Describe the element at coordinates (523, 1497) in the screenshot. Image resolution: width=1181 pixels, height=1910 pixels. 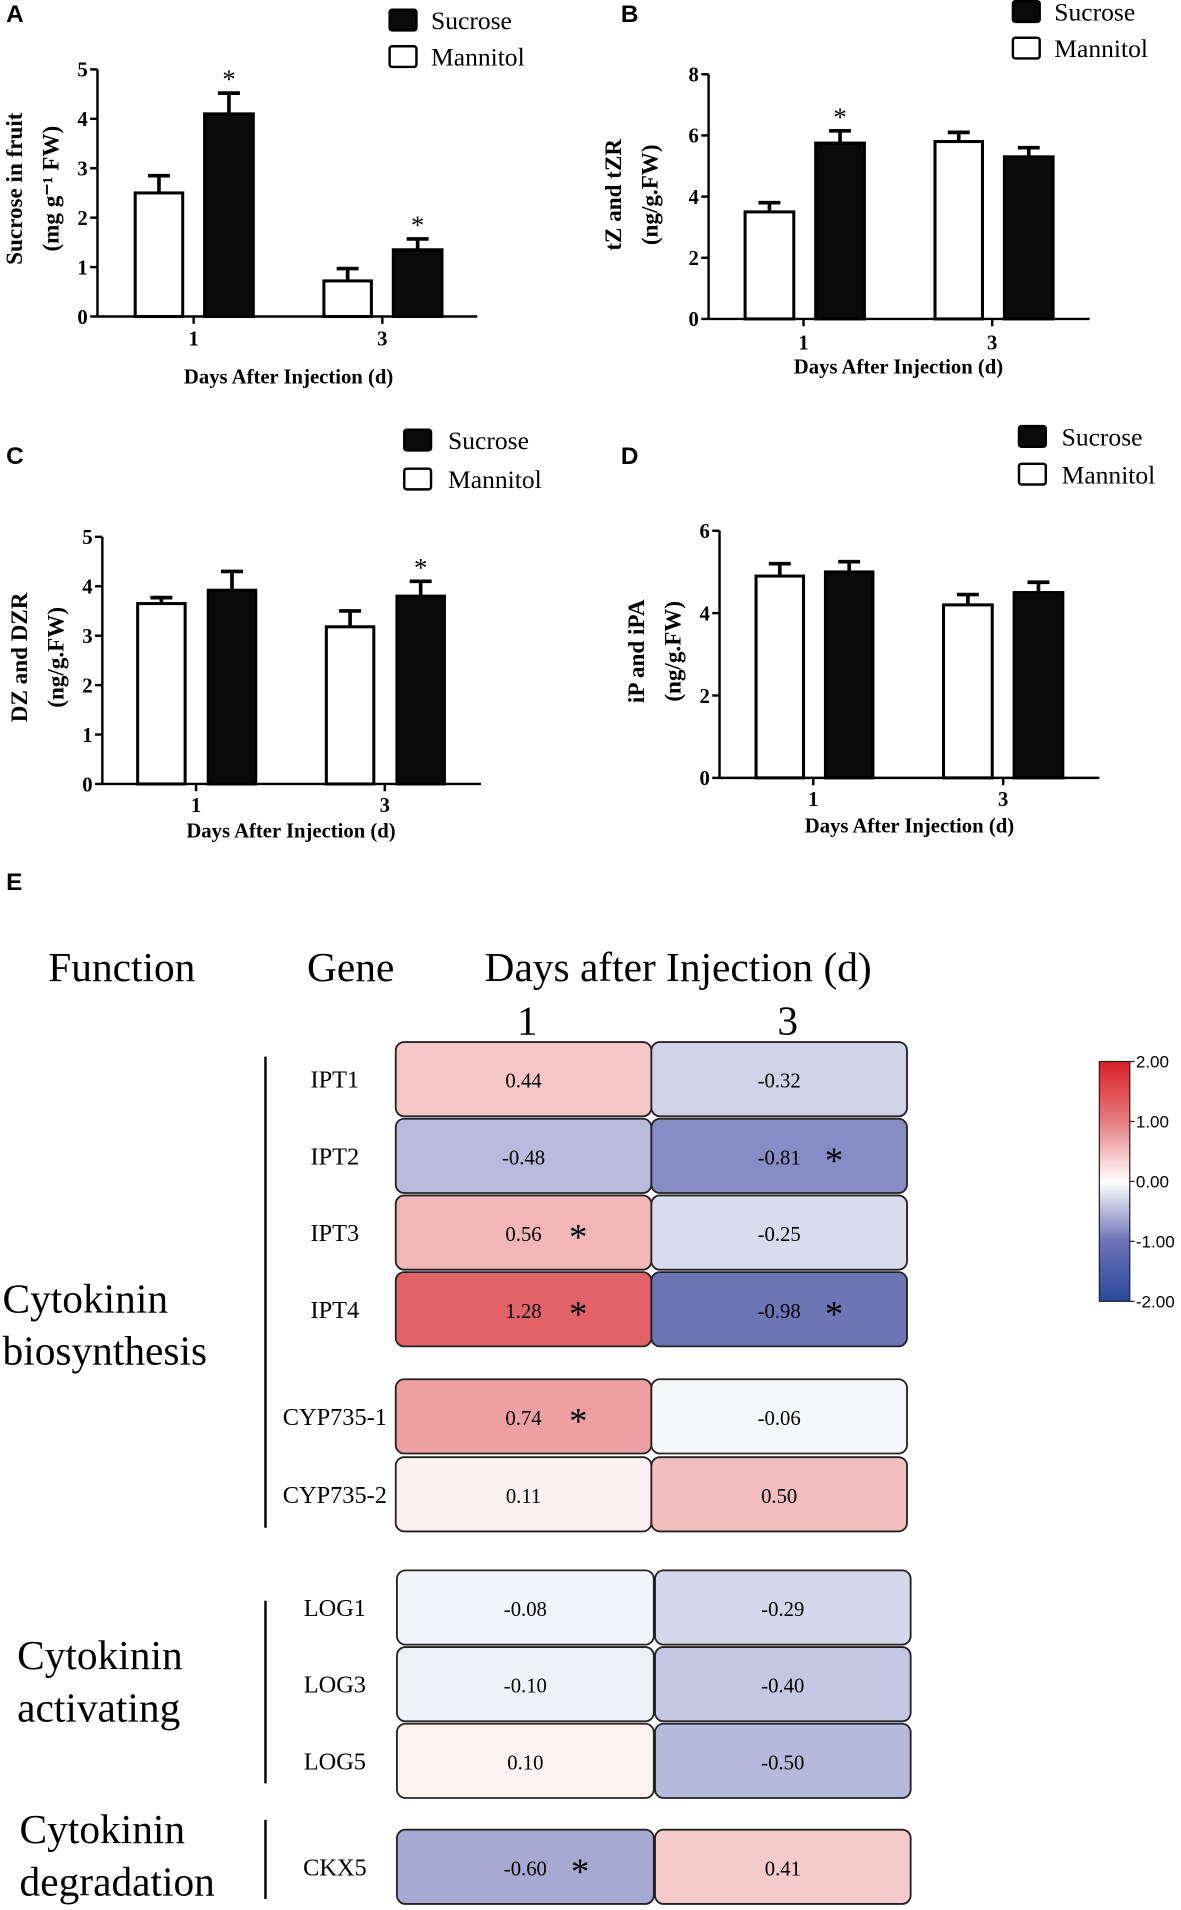
I see `cell-value: 0.11` at that location.